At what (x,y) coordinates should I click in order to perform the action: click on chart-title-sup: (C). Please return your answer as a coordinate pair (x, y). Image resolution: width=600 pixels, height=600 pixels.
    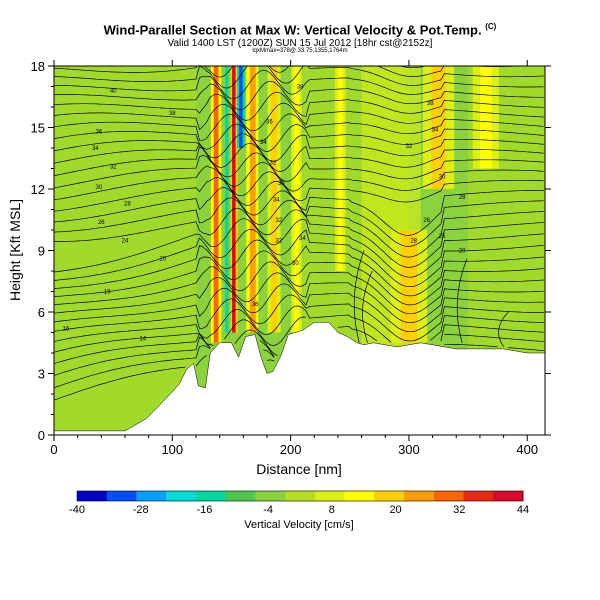
    Looking at the image, I should click on (491, 26).